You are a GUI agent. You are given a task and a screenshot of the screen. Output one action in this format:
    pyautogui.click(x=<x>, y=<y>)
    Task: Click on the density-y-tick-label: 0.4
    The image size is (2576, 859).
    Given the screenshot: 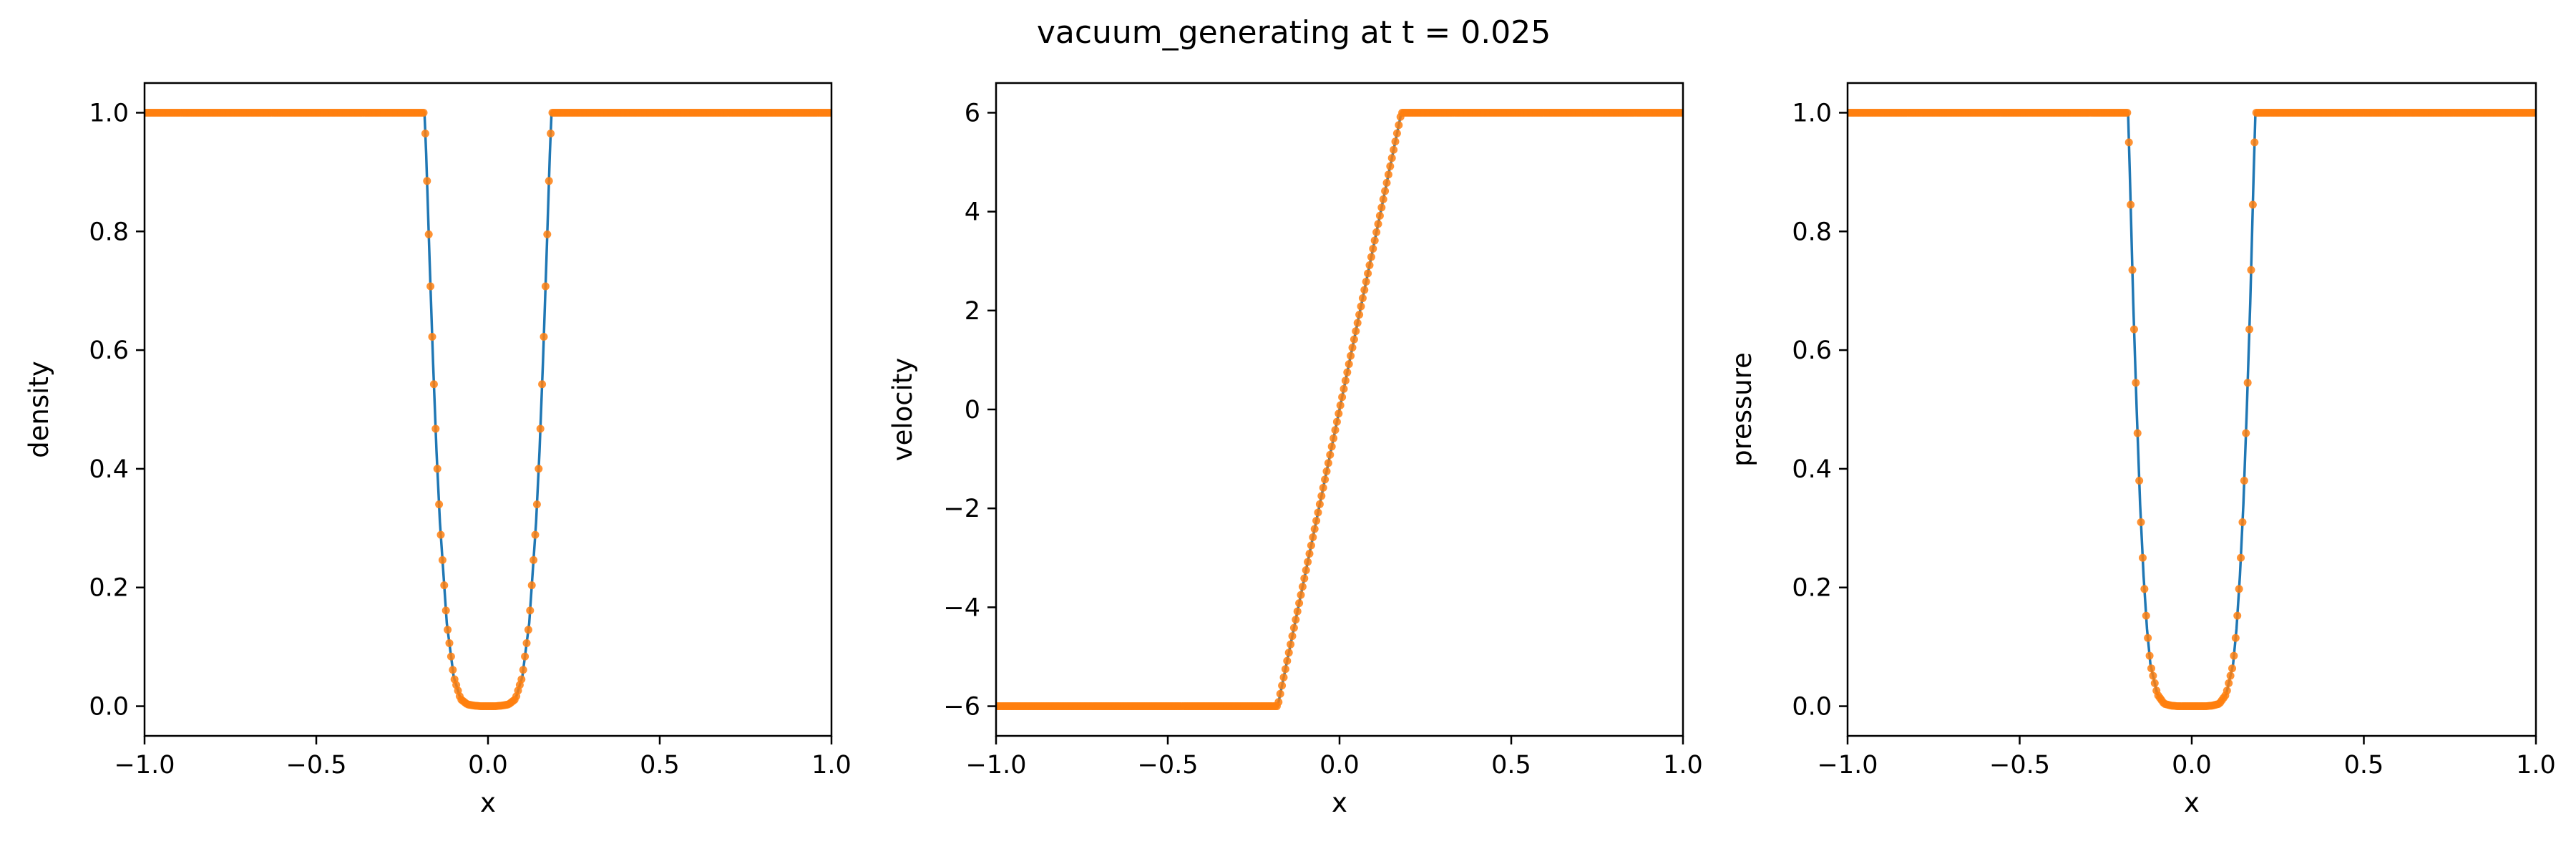 What is the action you would take?
    pyautogui.click(x=109, y=469)
    